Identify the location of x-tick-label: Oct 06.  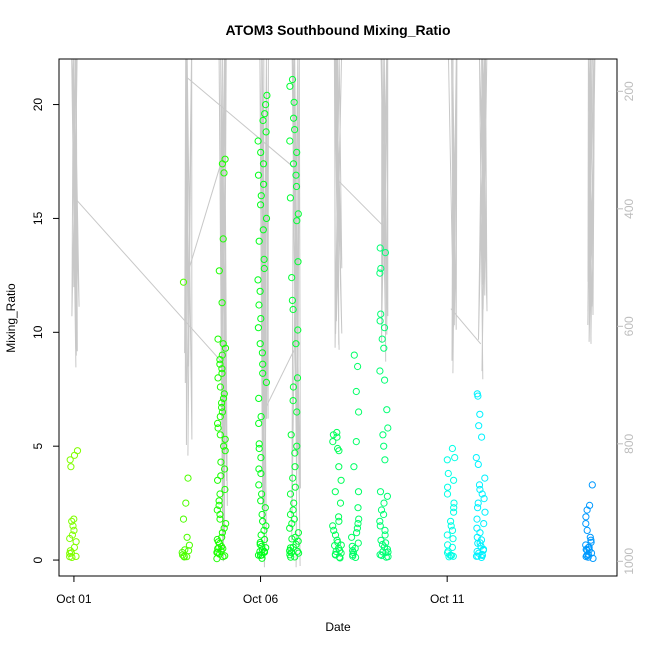
(261, 599).